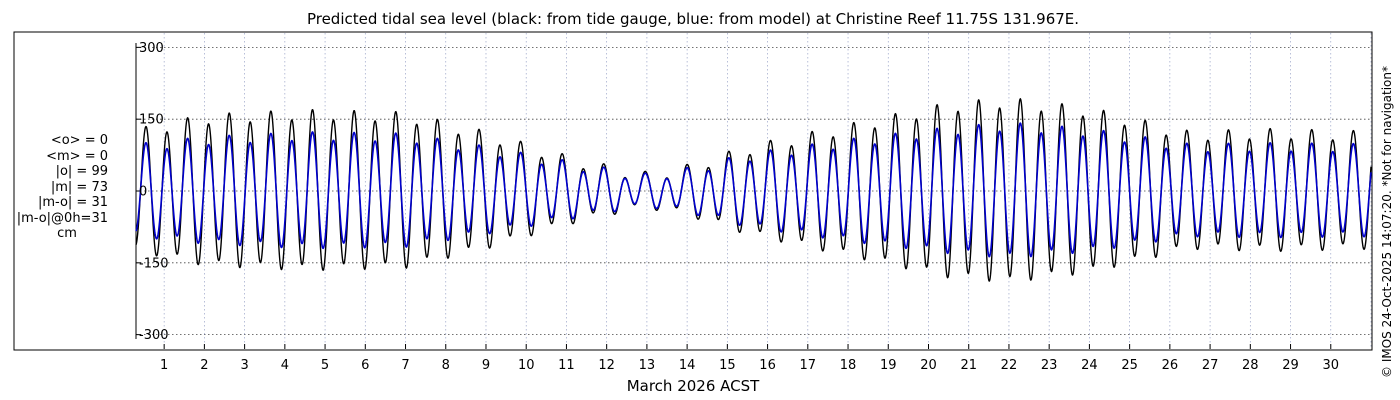 This screenshot has width=1400, height=400. What do you see at coordinates (1089, 365) in the screenshot?
I see `x-tick-label: 24` at bounding box center [1089, 365].